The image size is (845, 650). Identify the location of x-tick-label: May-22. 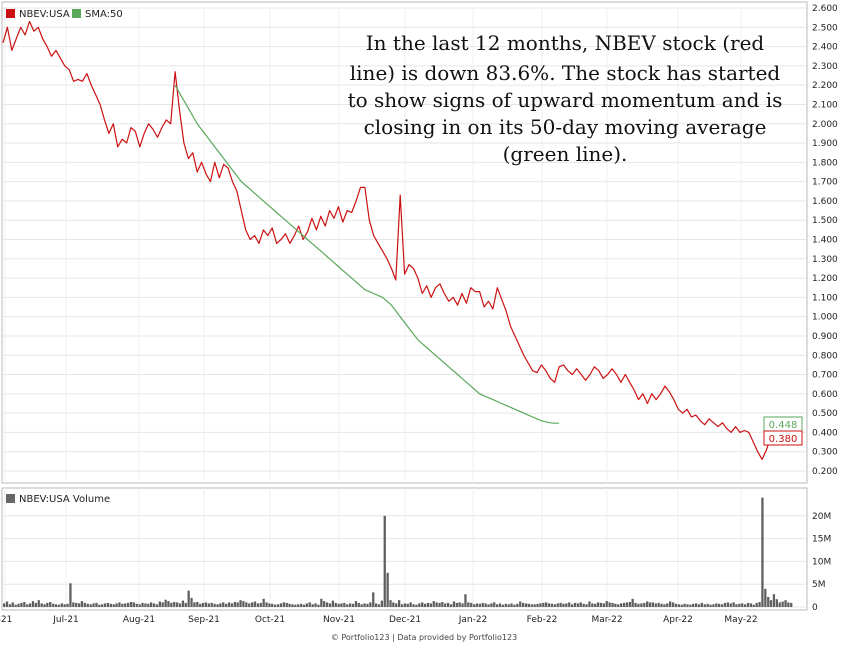
(740, 620).